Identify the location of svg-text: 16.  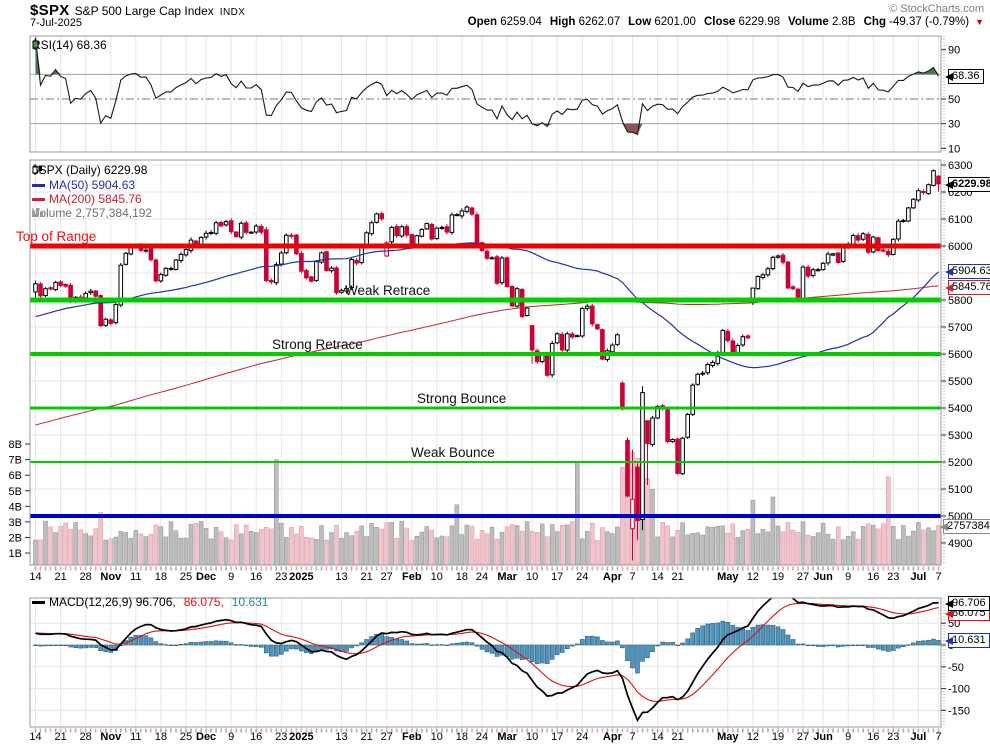
(256, 737).